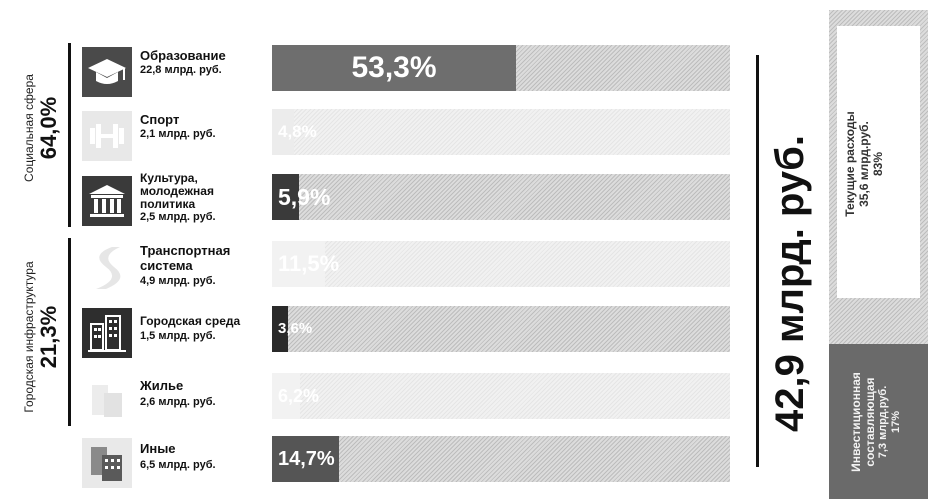  What do you see at coordinates (864, 164) in the screenshot?
I see `current-expenses-amount: 35,6 млрд.руб.` at bounding box center [864, 164].